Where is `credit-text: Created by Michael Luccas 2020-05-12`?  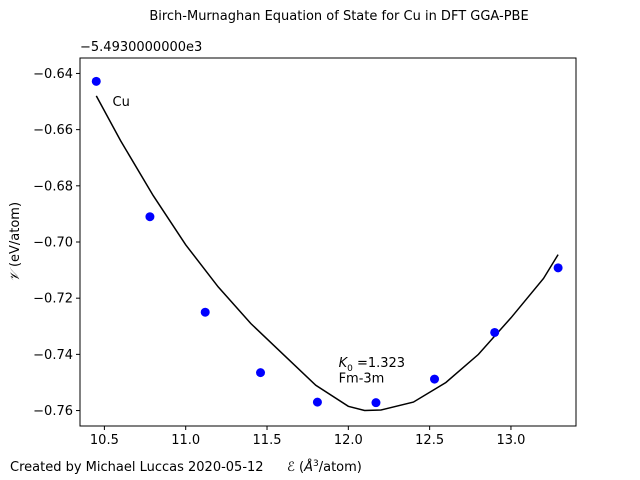 credit-text: Created by Michael Luccas 2020-05-12 is located at coordinates (137, 467).